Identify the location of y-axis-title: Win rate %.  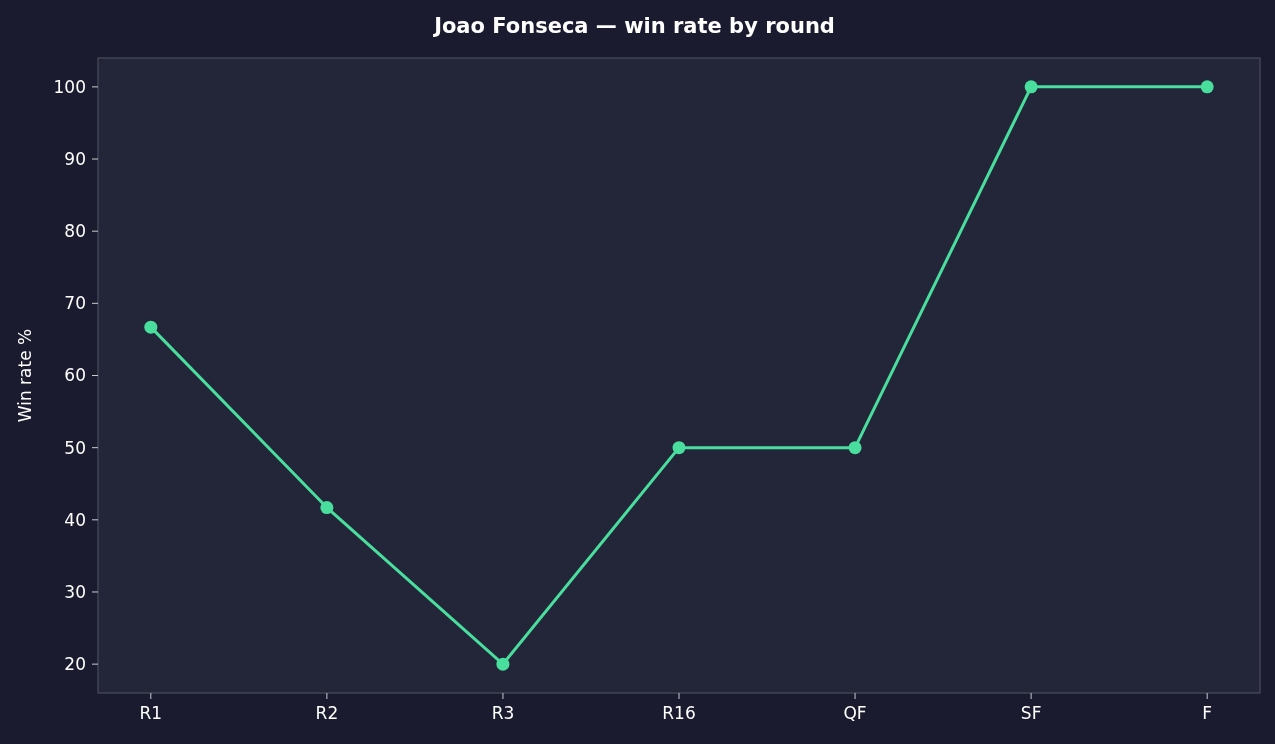
(25, 375).